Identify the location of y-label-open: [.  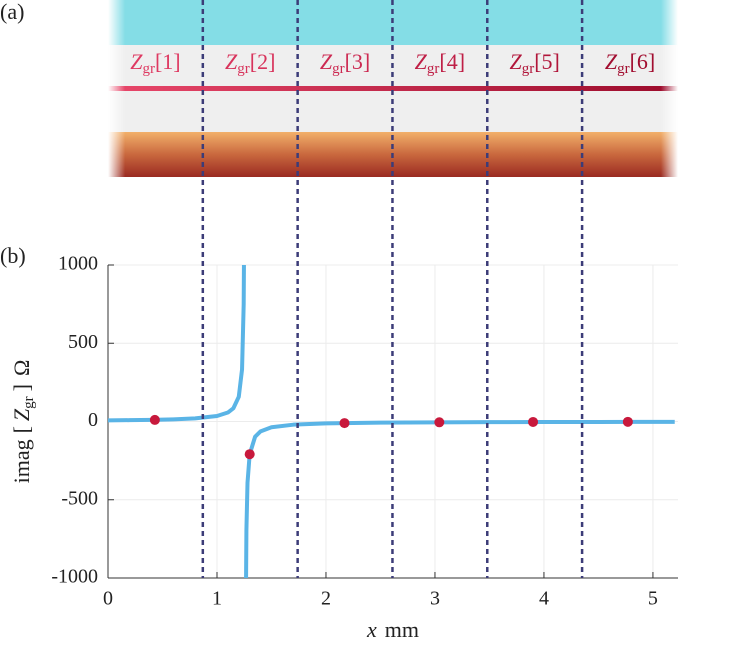
(21, 429).